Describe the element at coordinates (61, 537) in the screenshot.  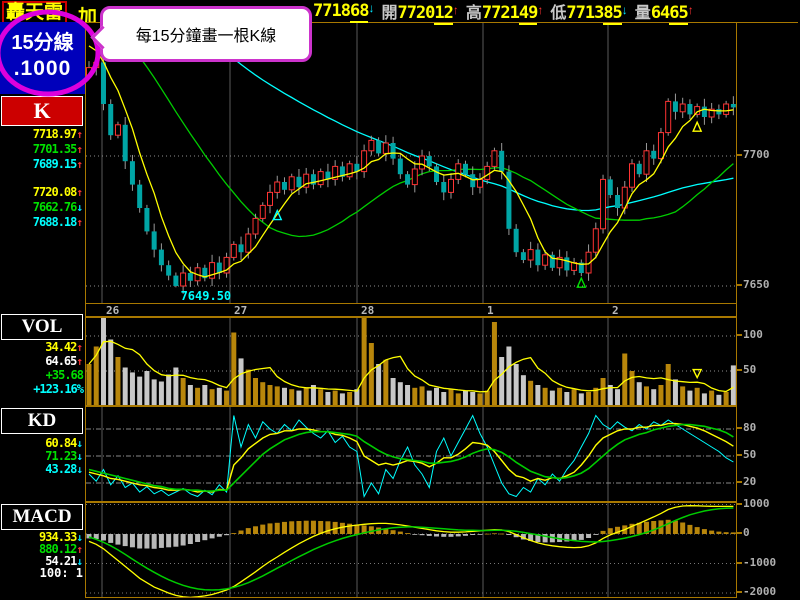
I see `indicator-value: 934.33↓` at that location.